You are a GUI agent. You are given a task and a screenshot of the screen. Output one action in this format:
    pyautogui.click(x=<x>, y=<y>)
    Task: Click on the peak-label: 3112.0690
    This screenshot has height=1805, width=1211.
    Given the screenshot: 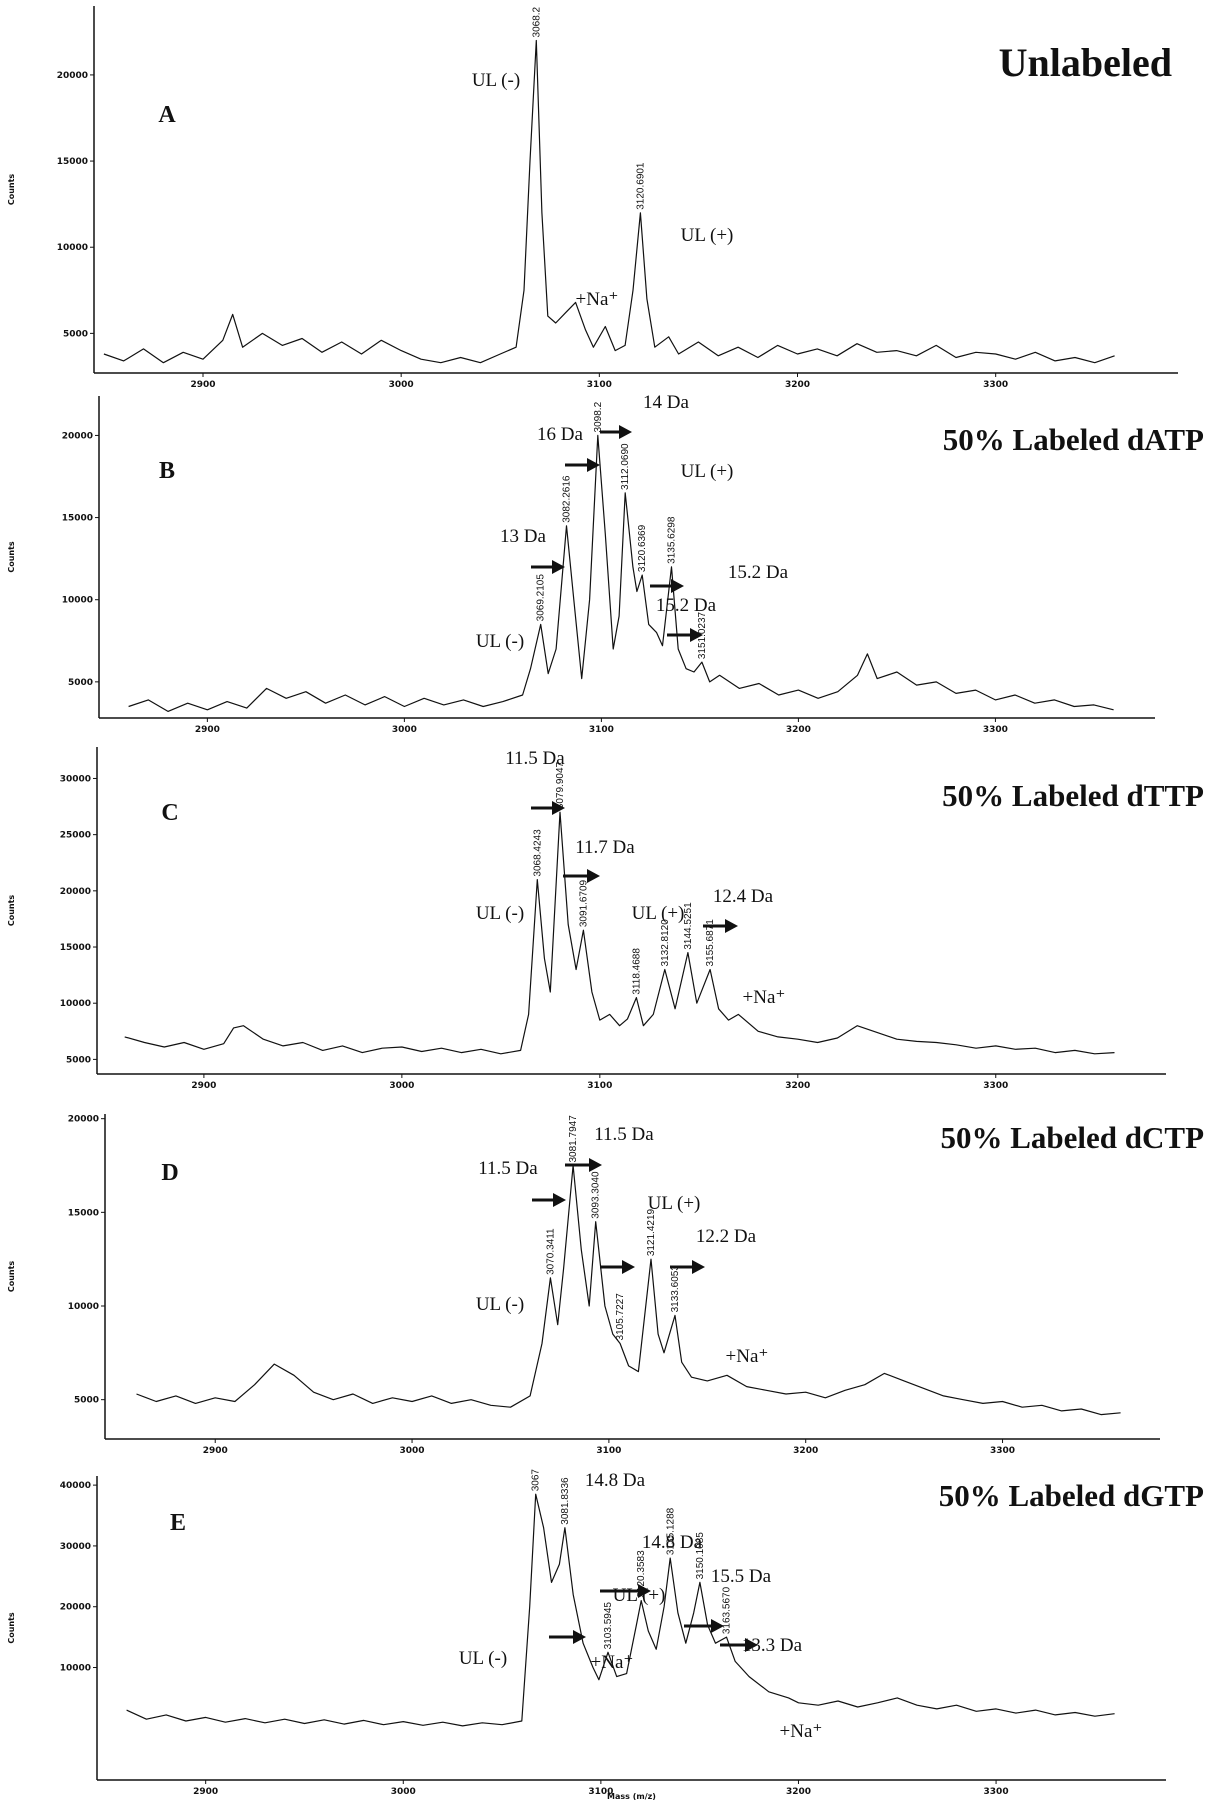 What is the action you would take?
    pyautogui.click(x=625, y=466)
    